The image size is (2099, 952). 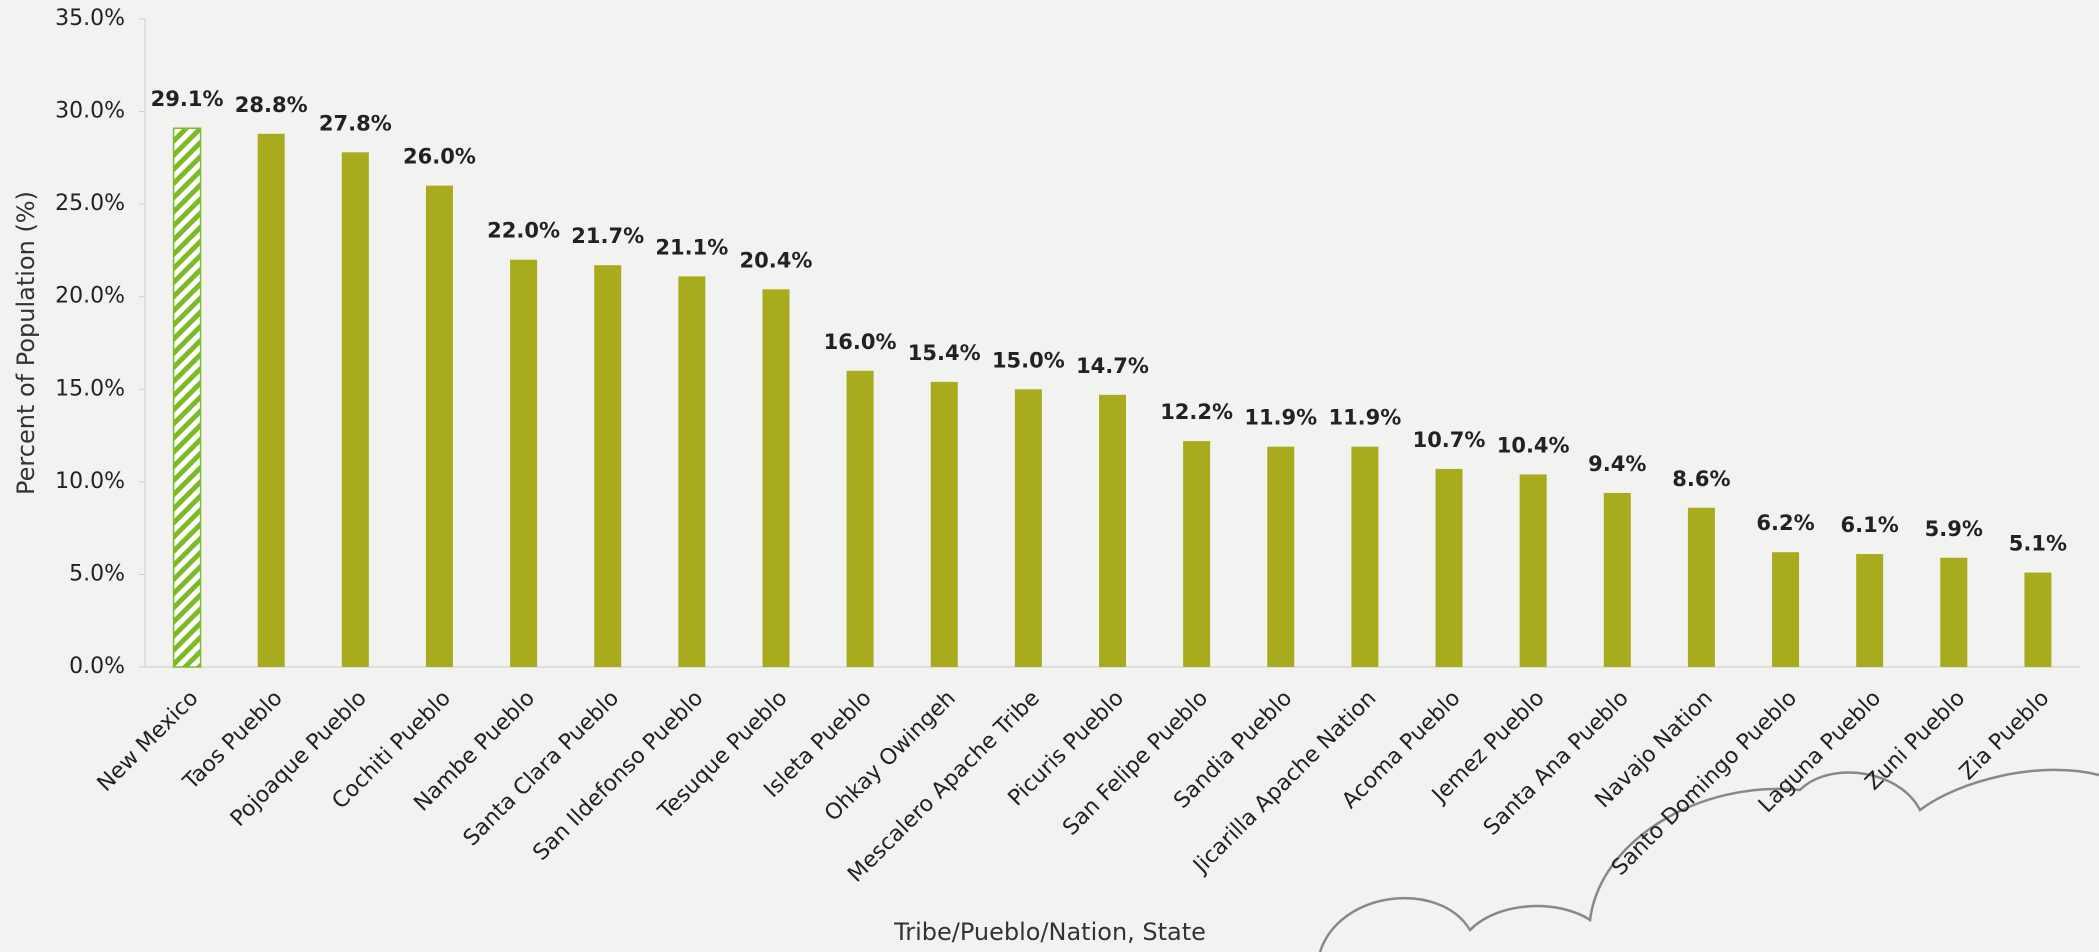 I want to click on value-label: 20.4%, so click(x=776, y=260).